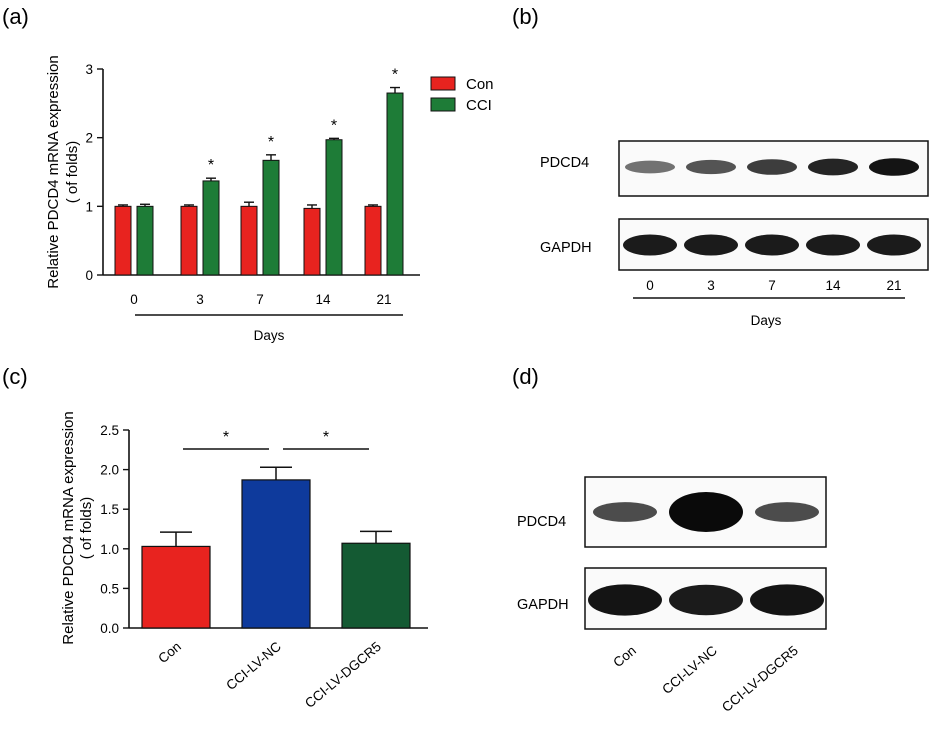 The image size is (933, 732). What do you see at coordinates (109, 588) in the screenshot?
I see `chart-c-ytick-label: 0.5` at bounding box center [109, 588].